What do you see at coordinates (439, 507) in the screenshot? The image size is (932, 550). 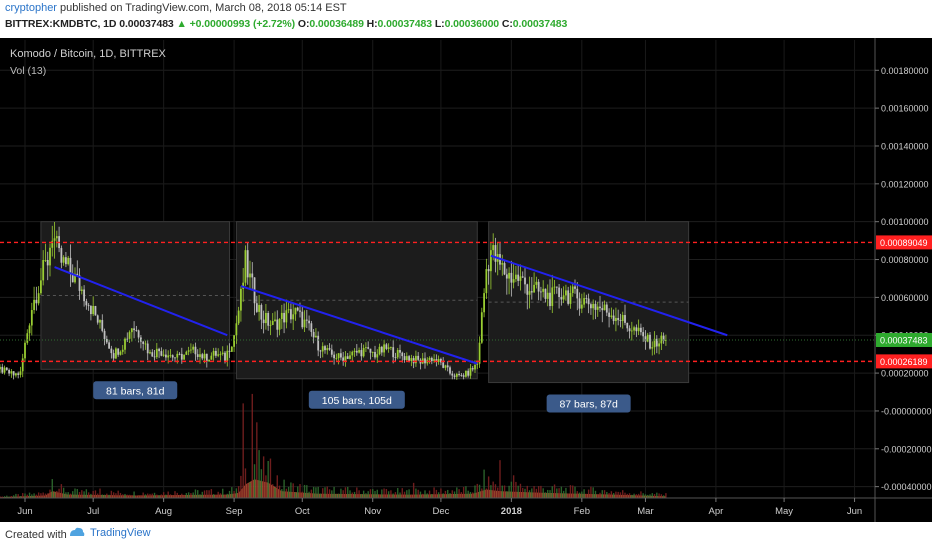 I see `time-axis: Jun Jul Aug Sep Oct Nov Dec 2018 Feb Mar Apr May Jun` at bounding box center [439, 507].